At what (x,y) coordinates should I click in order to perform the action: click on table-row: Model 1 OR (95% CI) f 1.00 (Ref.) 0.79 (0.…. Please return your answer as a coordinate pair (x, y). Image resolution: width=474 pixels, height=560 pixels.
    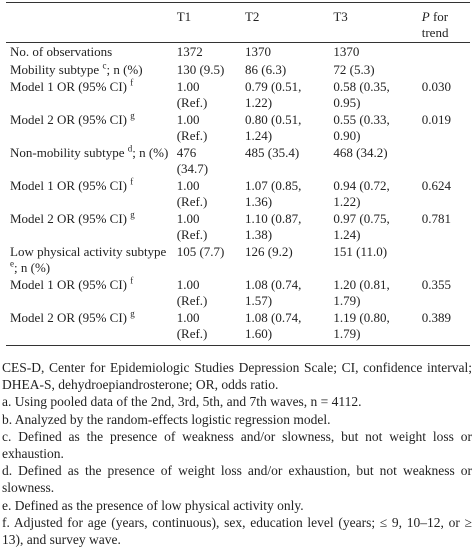
    Looking at the image, I should click on (238, 94).